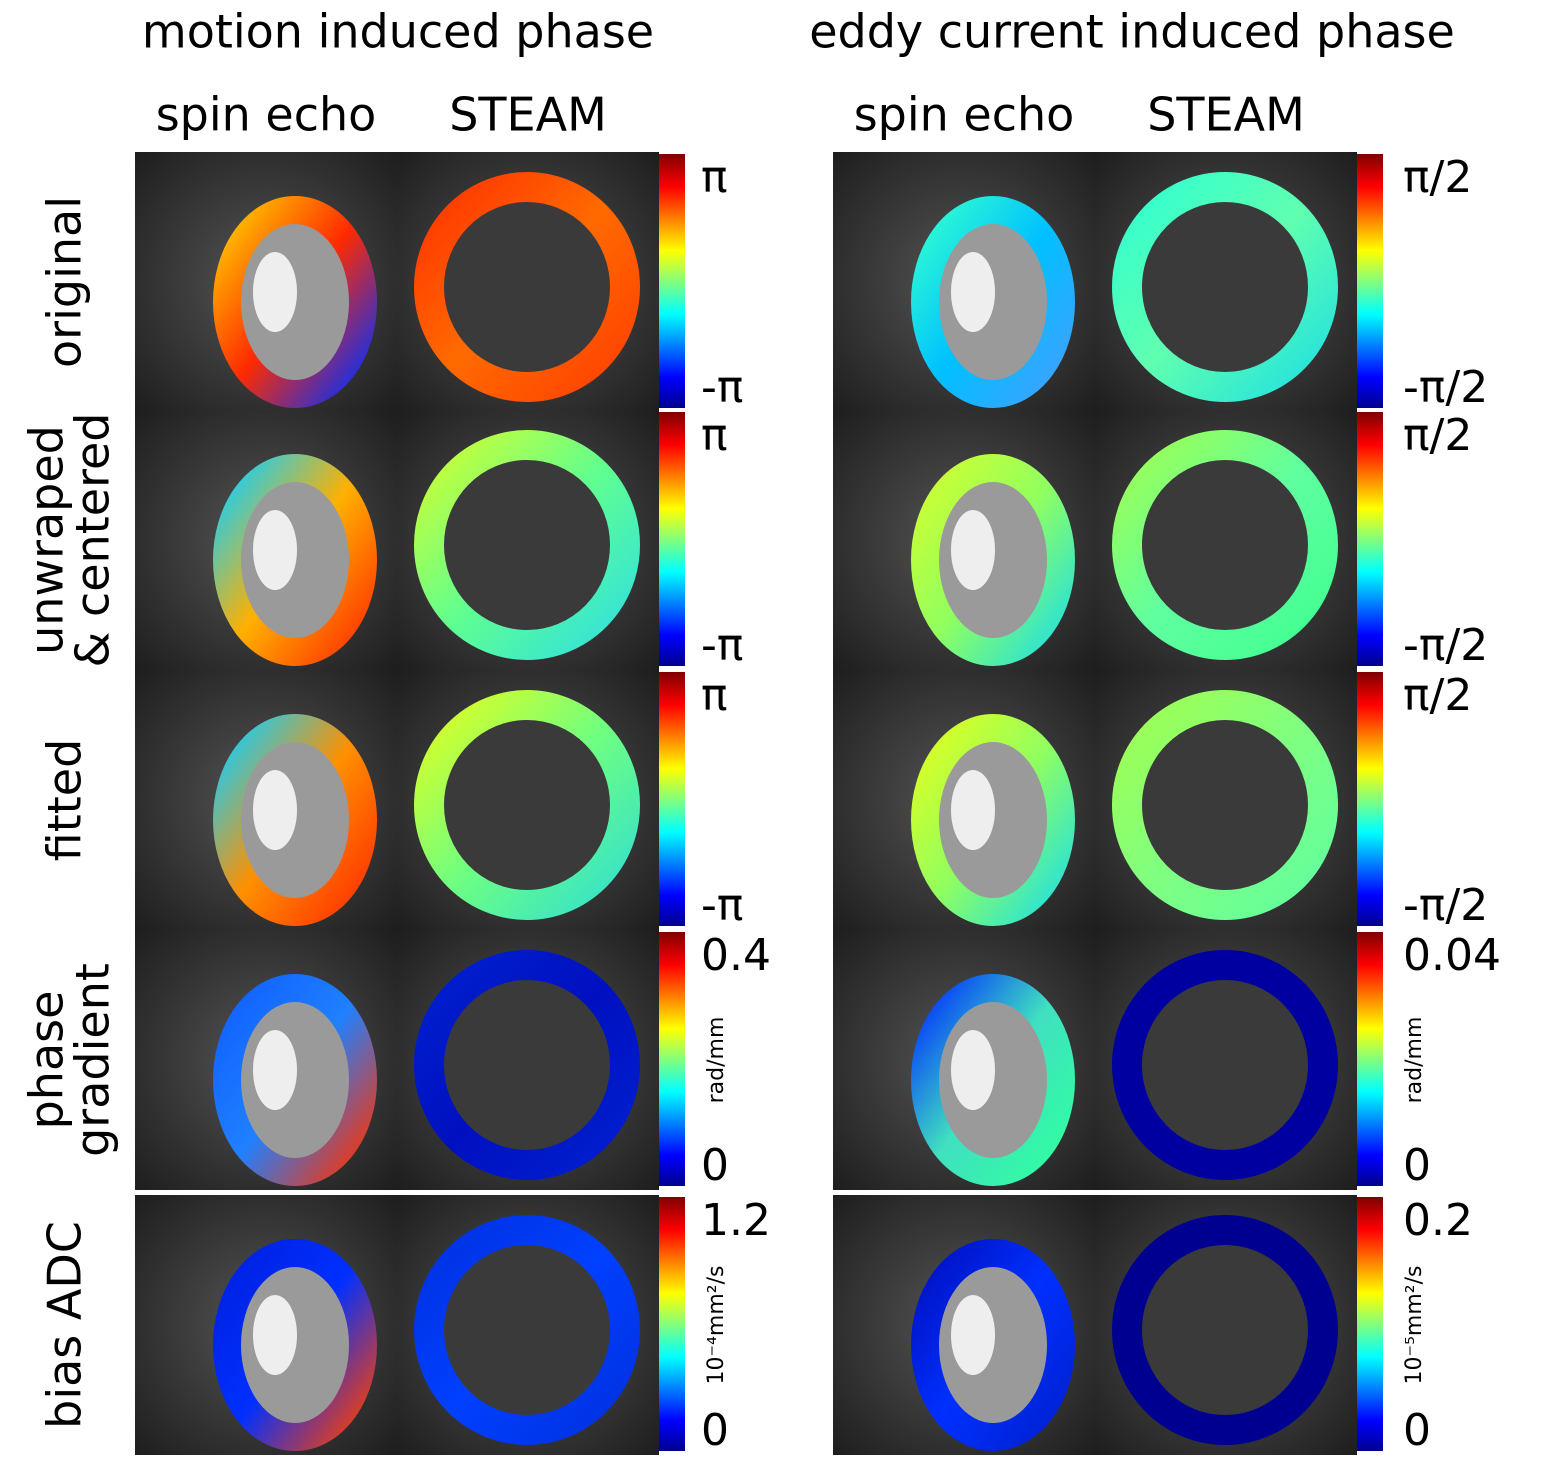 The image size is (1542, 1462). I want to click on colorbar-max: 0.04, so click(1452, 955).